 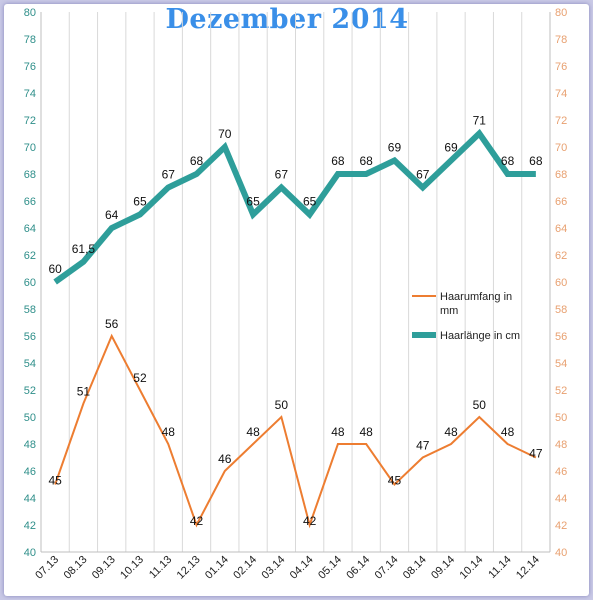 What do you see at coordinates (84, 392) in the screenshot?
I see `data-label: 51` at bounding box center [84, 392].